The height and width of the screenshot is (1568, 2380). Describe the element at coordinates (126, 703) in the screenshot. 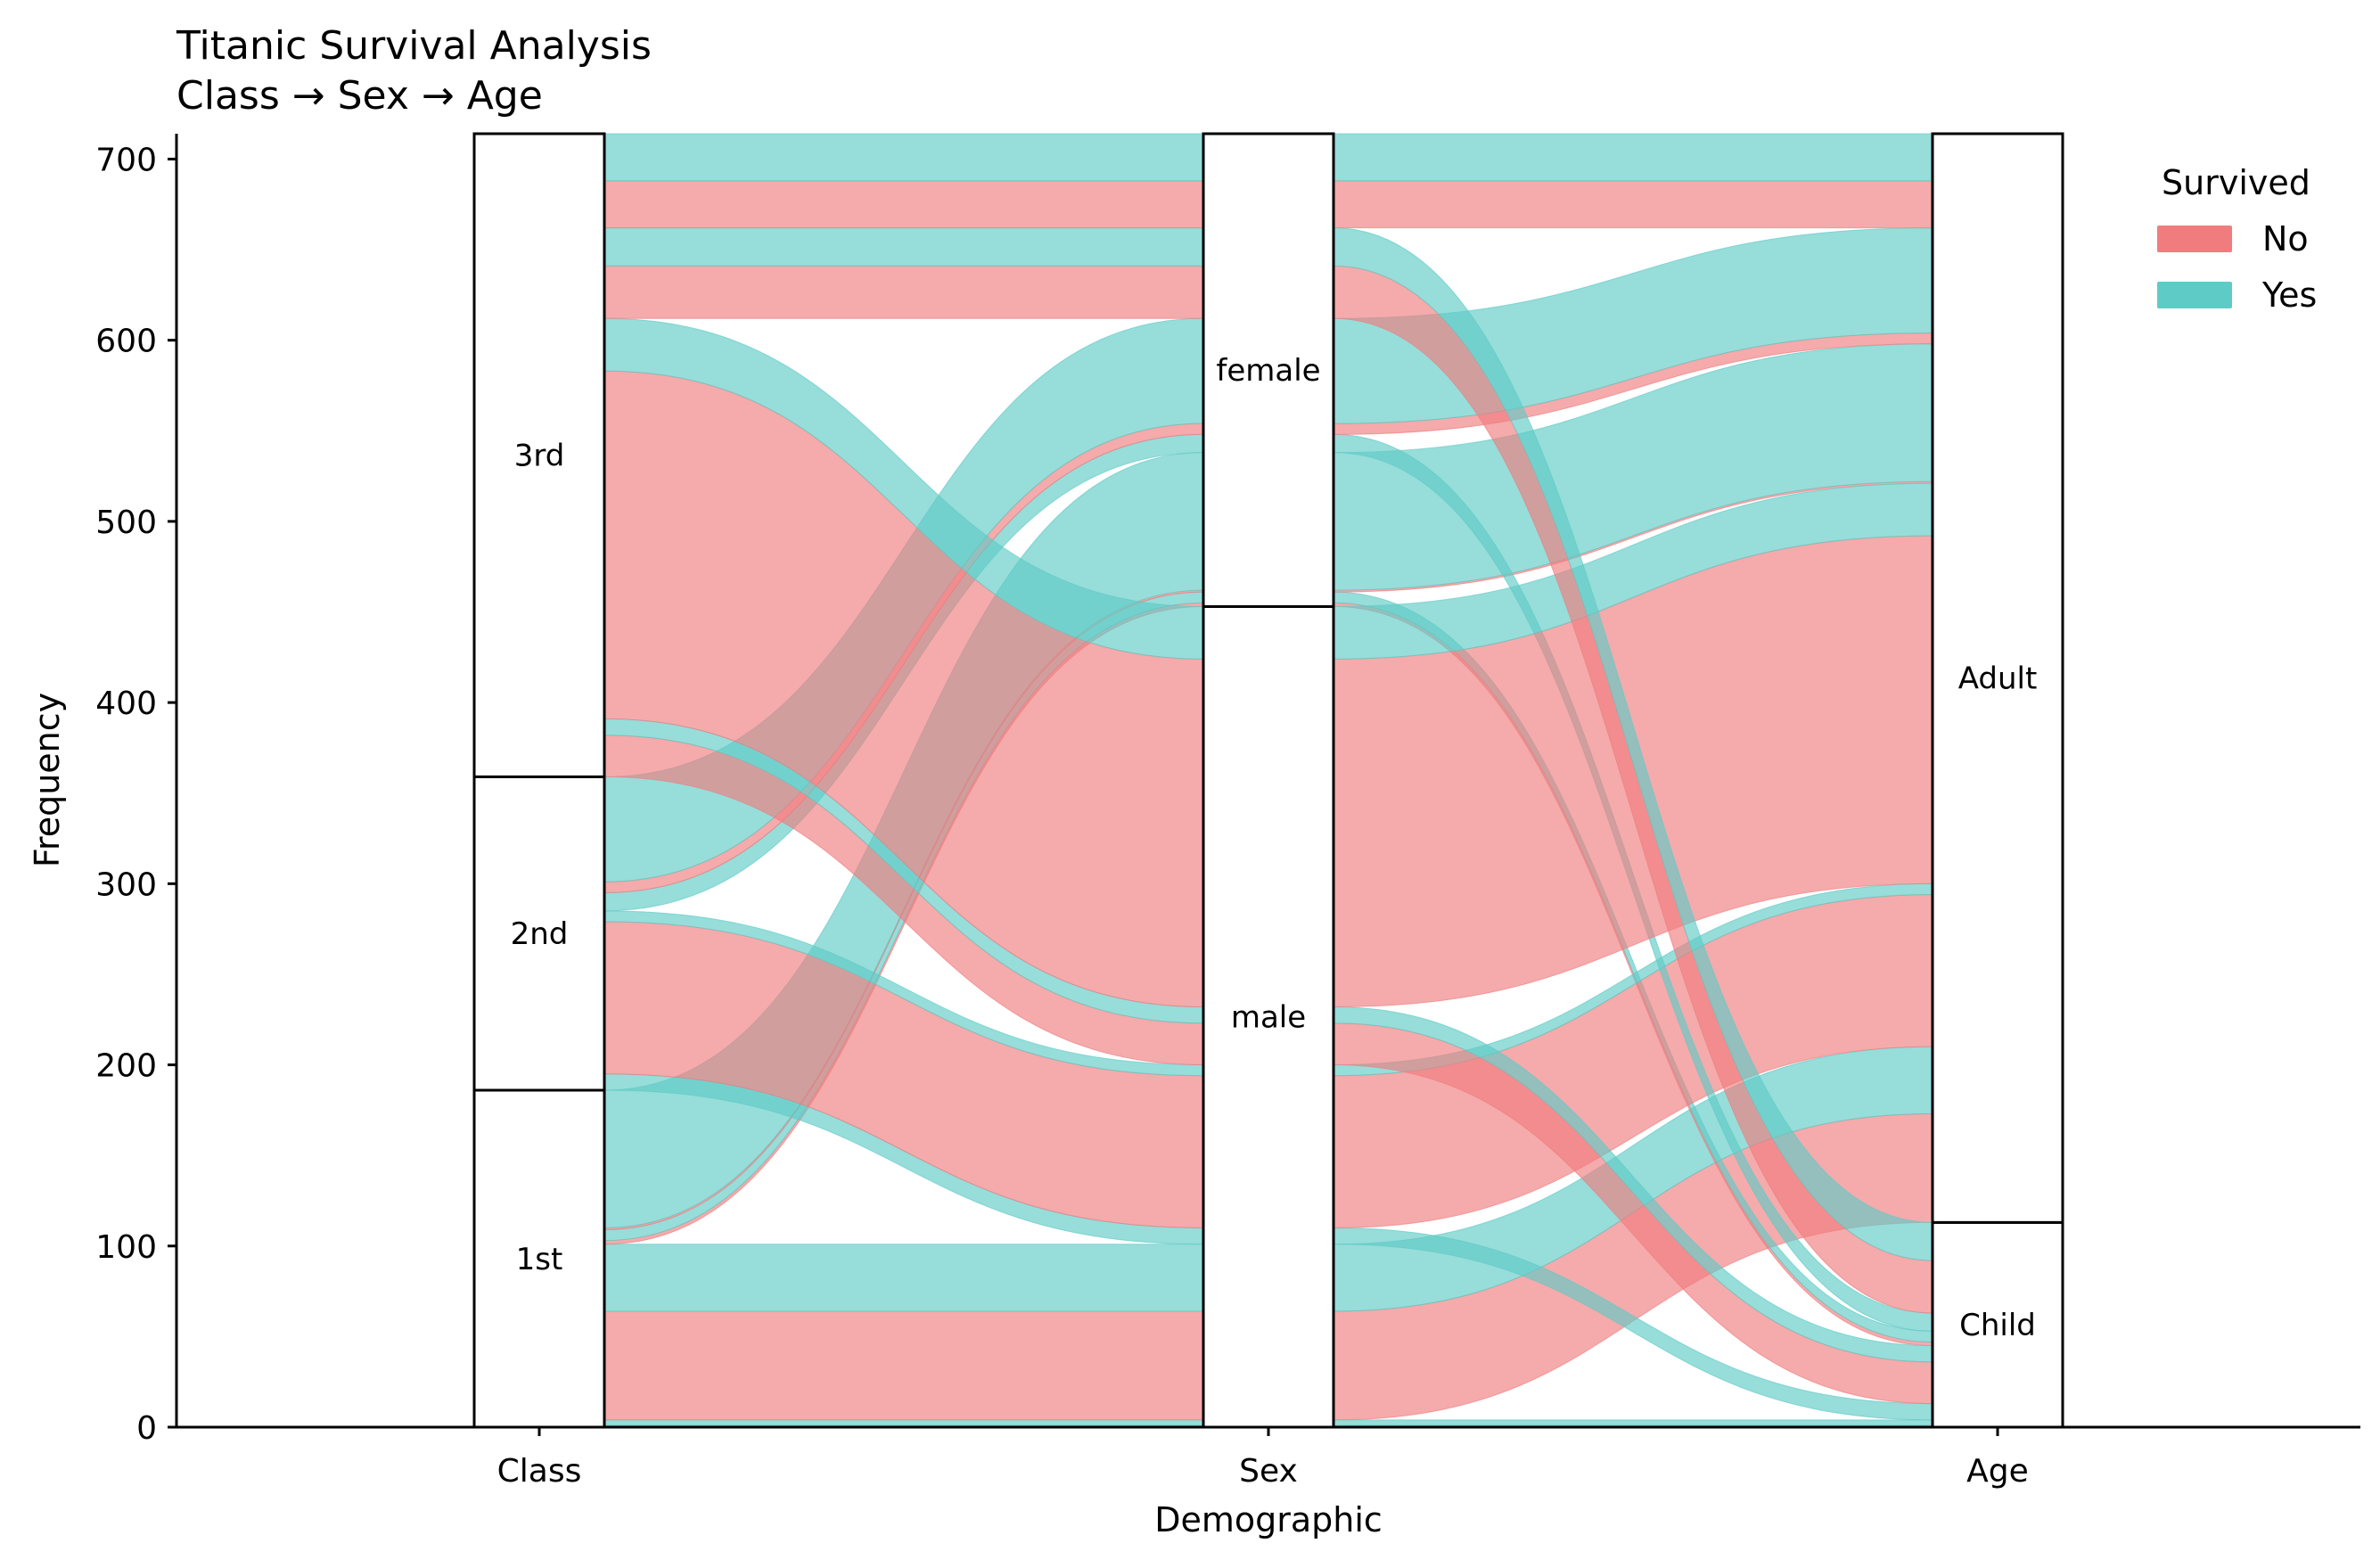

I see `y-tick-label: 400` at that location.